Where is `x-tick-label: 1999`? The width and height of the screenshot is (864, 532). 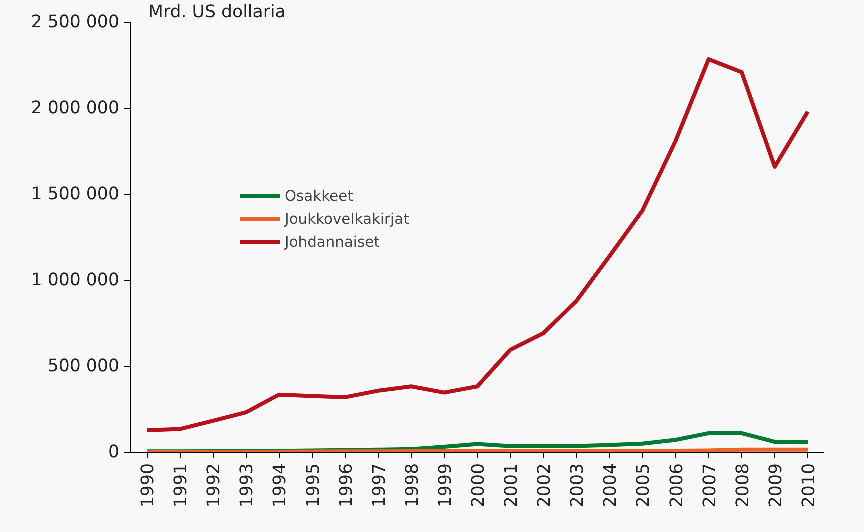
x-tick-label: 1999 is located at coordinates (446, 485).